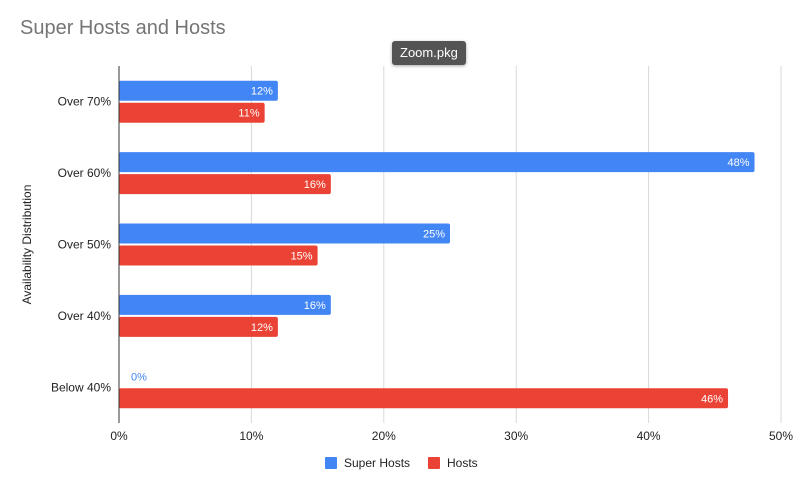 The image size is (800, 491). Describe the element at coordinates (384, 436) in the screenshot. I see `x-tick-label: 20%` at that location.